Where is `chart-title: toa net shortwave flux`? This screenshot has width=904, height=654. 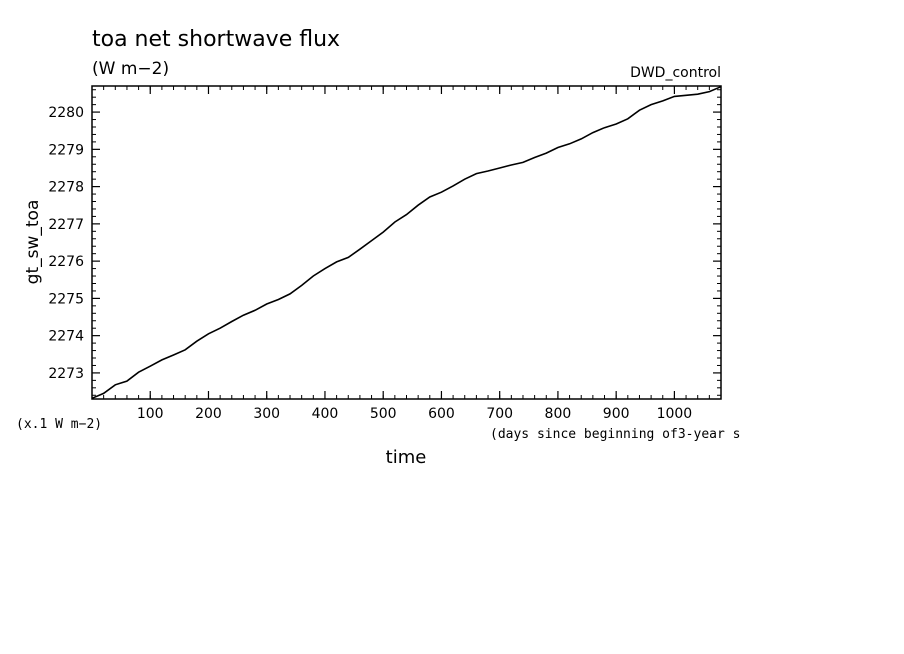 chart-title: toa net shortwave flux is located at coordinates (216, 39).